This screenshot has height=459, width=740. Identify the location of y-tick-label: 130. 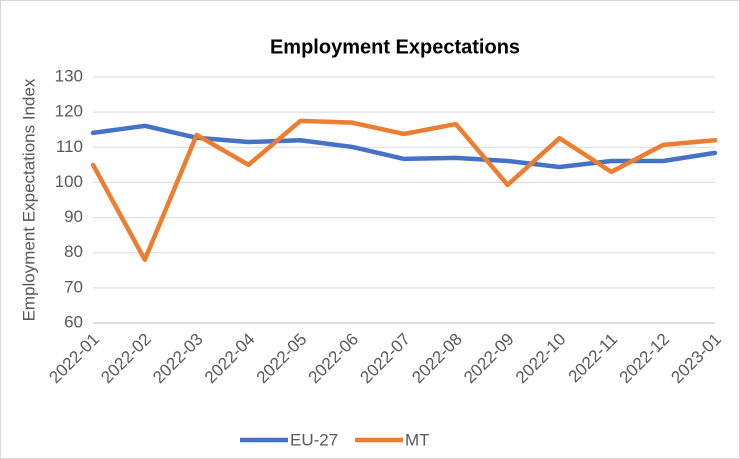
(69, 75).